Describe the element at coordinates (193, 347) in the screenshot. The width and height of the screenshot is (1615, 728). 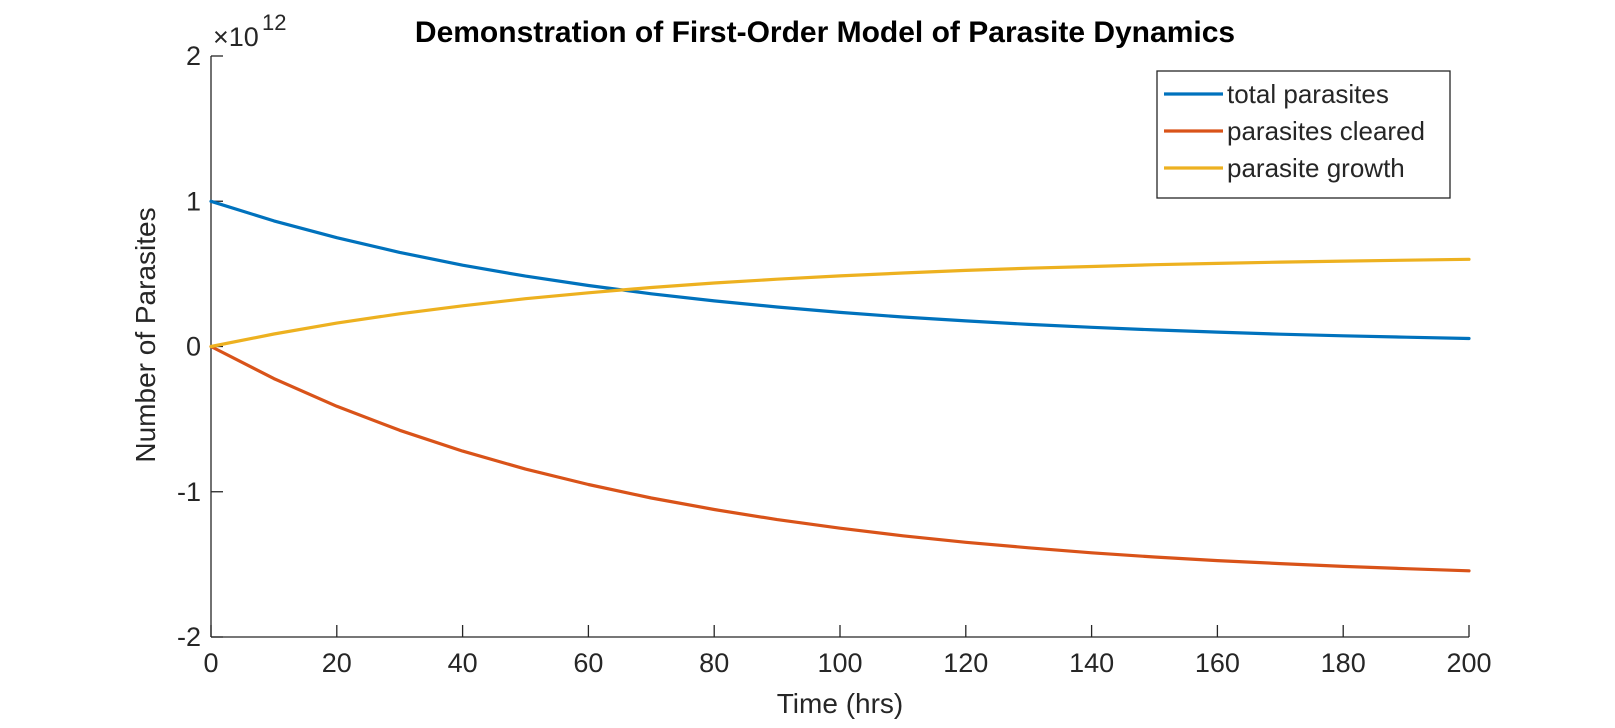
I see `y-tick-label: 0` at that location.